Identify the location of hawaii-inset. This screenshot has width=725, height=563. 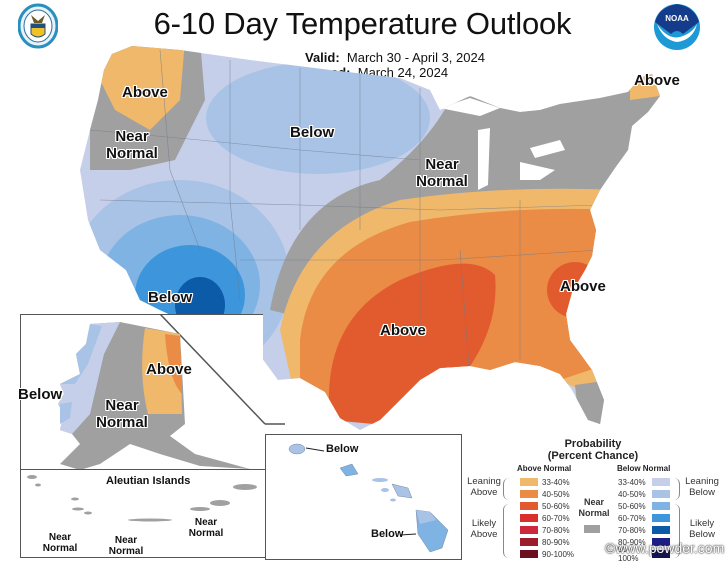
(363, 497).